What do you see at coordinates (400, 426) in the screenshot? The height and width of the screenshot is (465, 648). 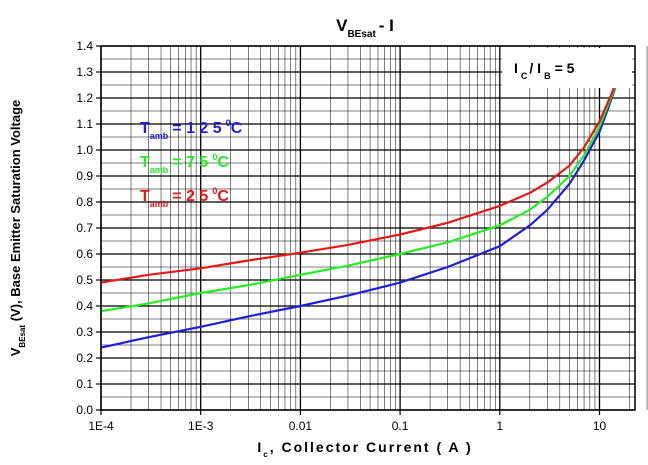 I see `x-tick-label: 0.1` at bounding box center [400, 426].